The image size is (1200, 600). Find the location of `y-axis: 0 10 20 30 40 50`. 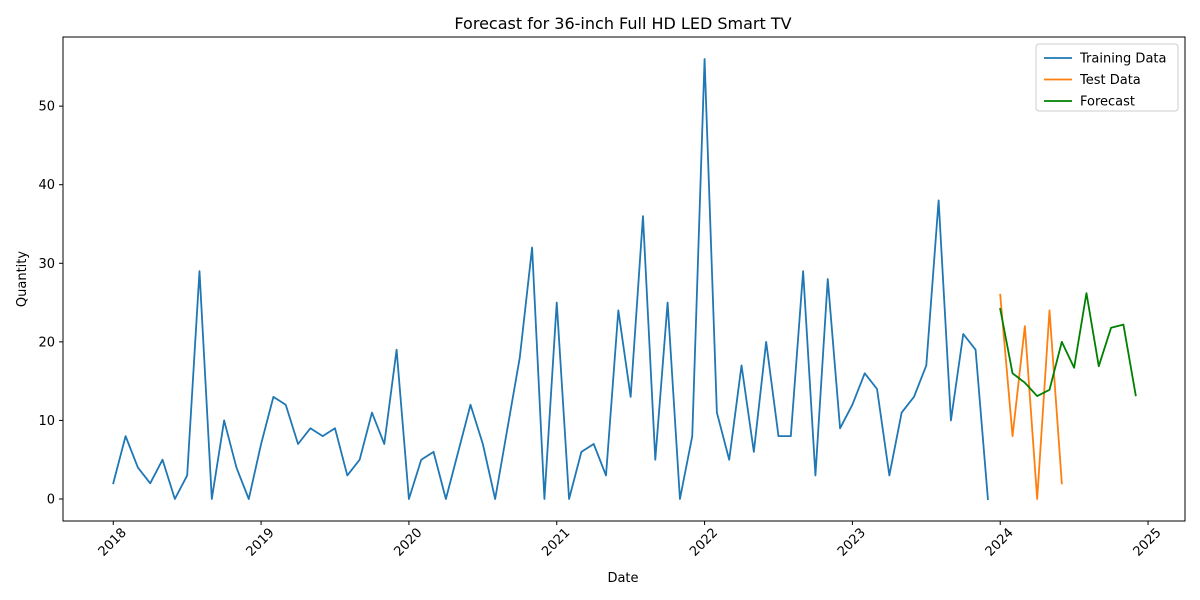

y-axis: 0 10 20 30 40 50 is located at coordinates (50, 304).